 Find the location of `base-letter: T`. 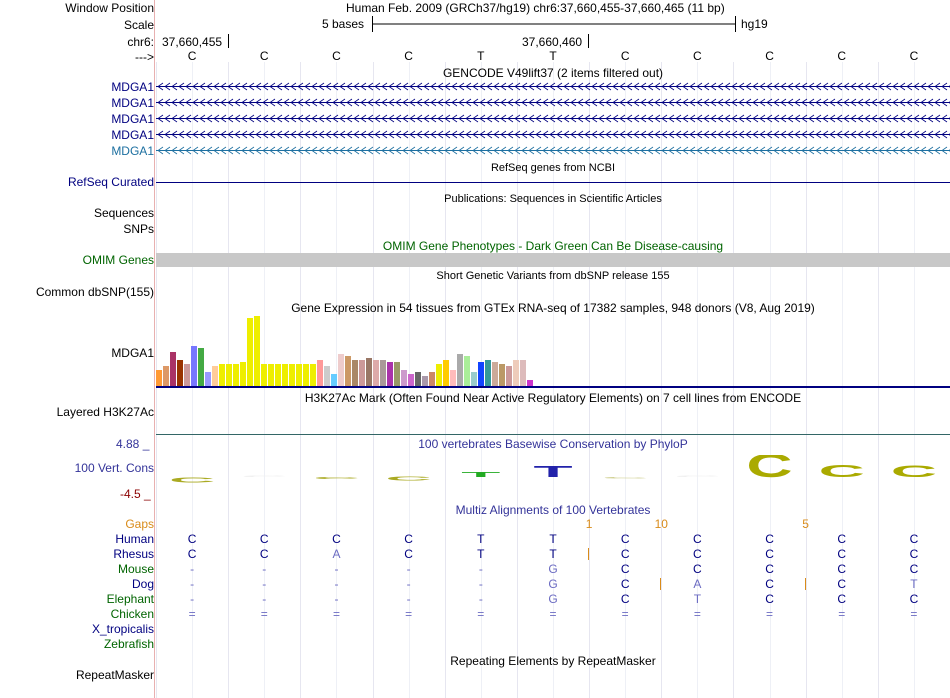

base-letter: T is located at coordinates (481, 56).